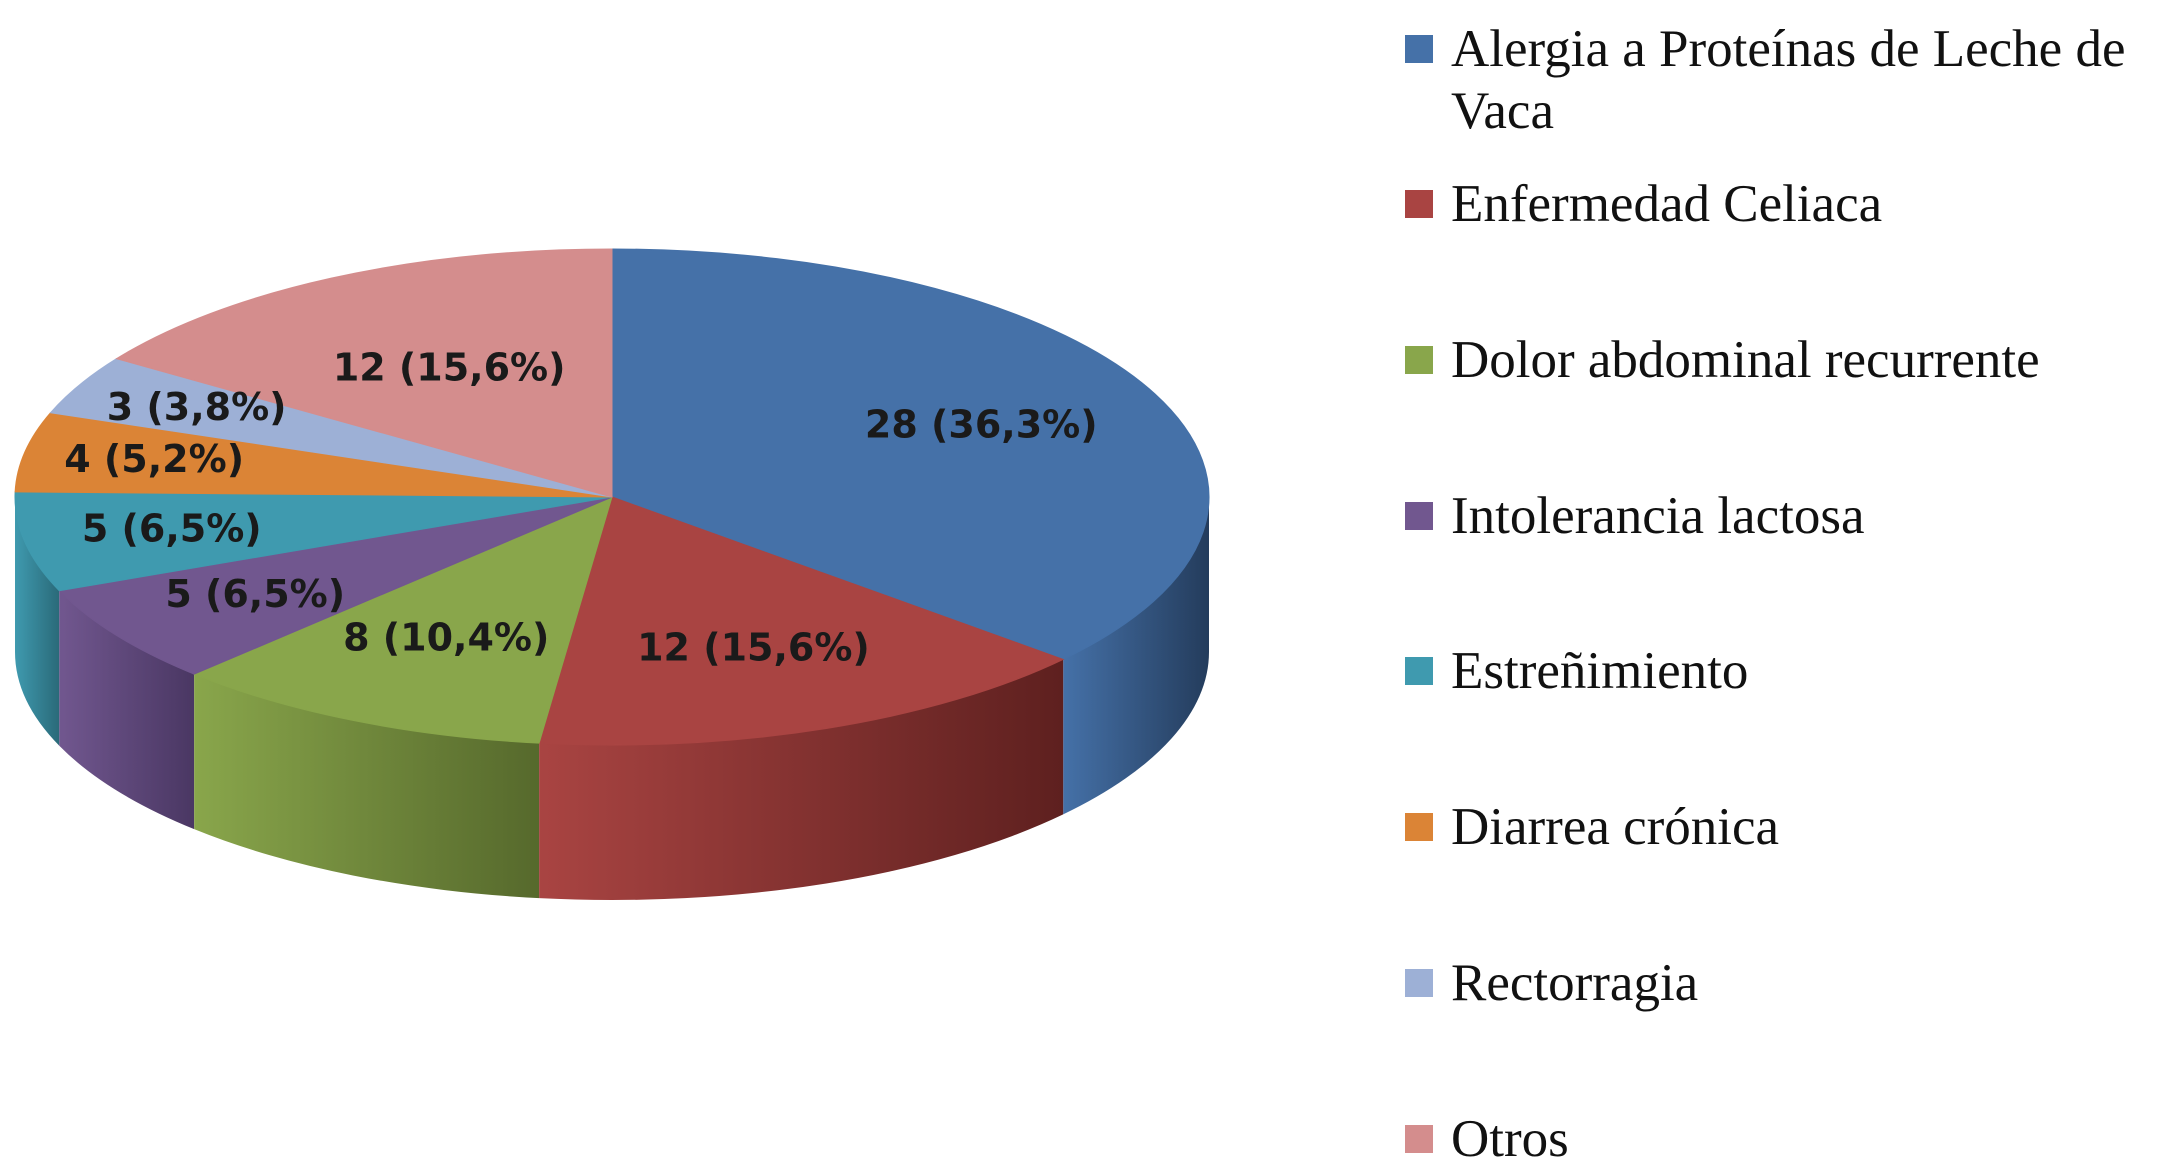  Describe the element at coordinates (127, 710) in the screenshot. I see `pie-side-intolerancia-lactosa` at that location.